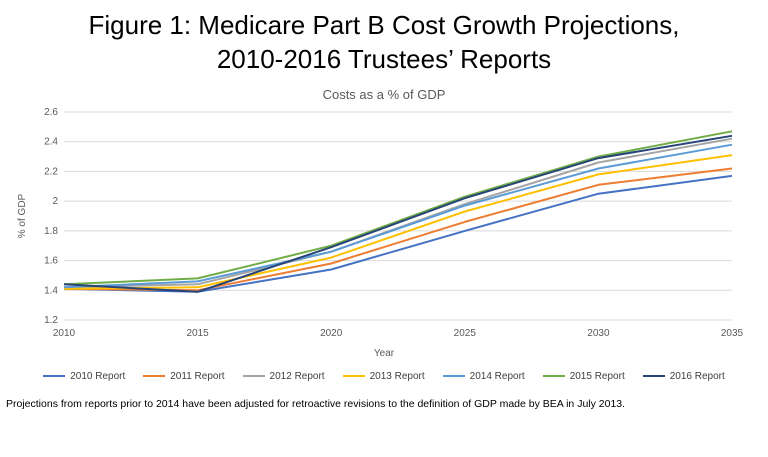 This screenshot has height=457, width=768. I want to click on legend-item: 2011 Report, so click(184, 376).